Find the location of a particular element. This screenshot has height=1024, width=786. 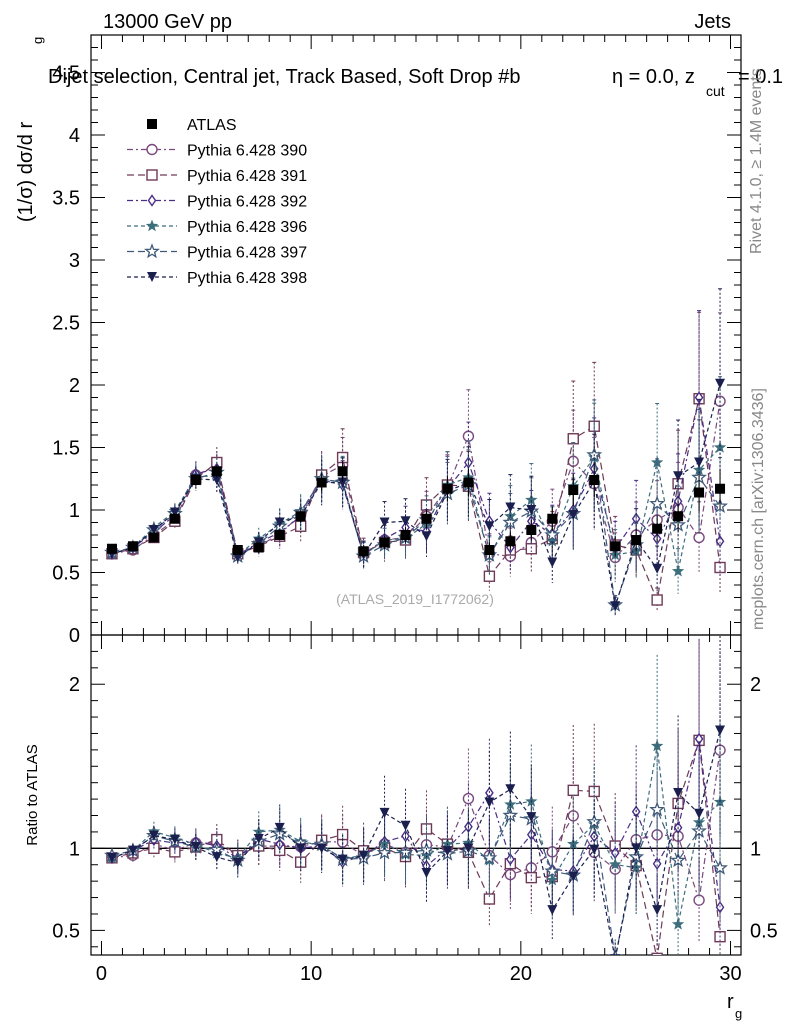

plot-title-subscript: cut is located at coordinates (715, 91).